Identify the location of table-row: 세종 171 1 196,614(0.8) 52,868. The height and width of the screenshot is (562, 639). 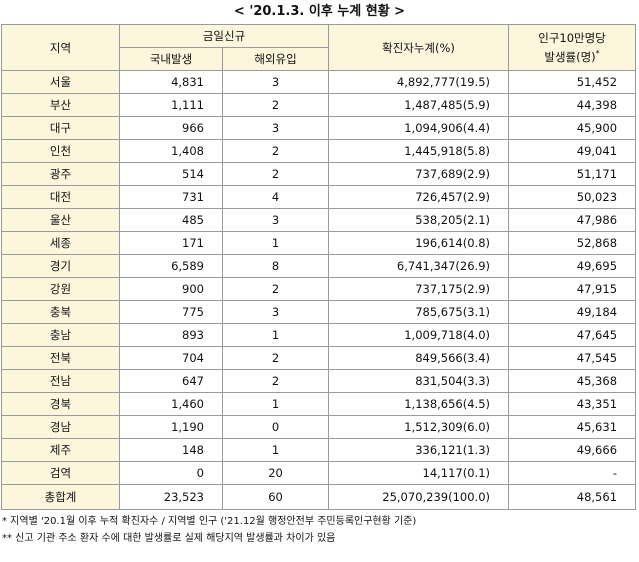
(319, 243).